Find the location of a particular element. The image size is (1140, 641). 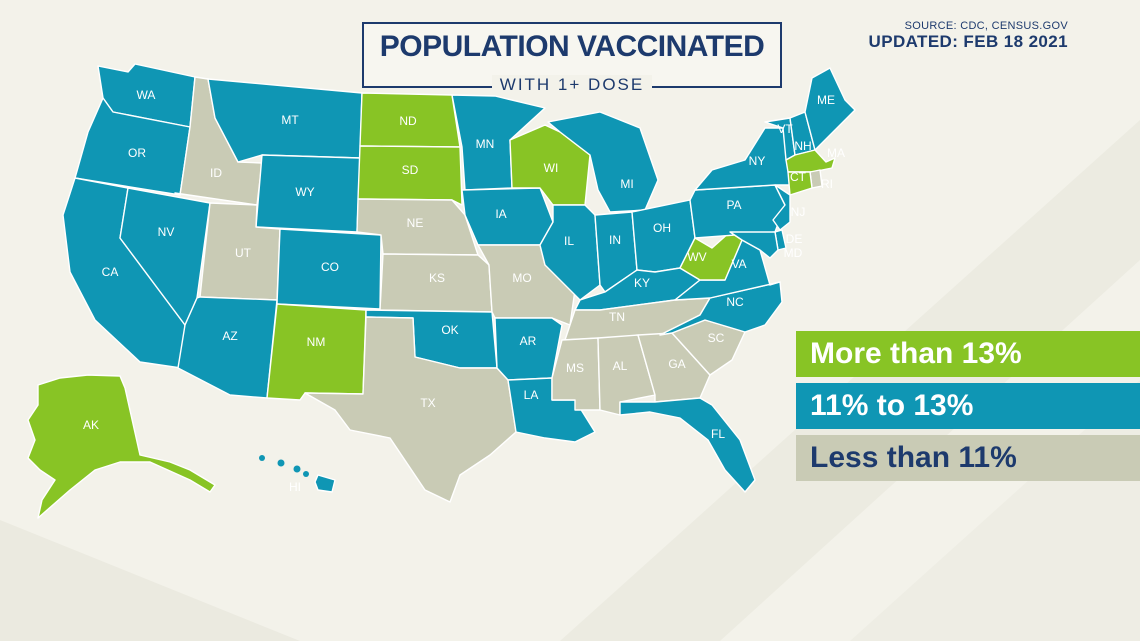

state-sd is located at coordinates (410, 175).